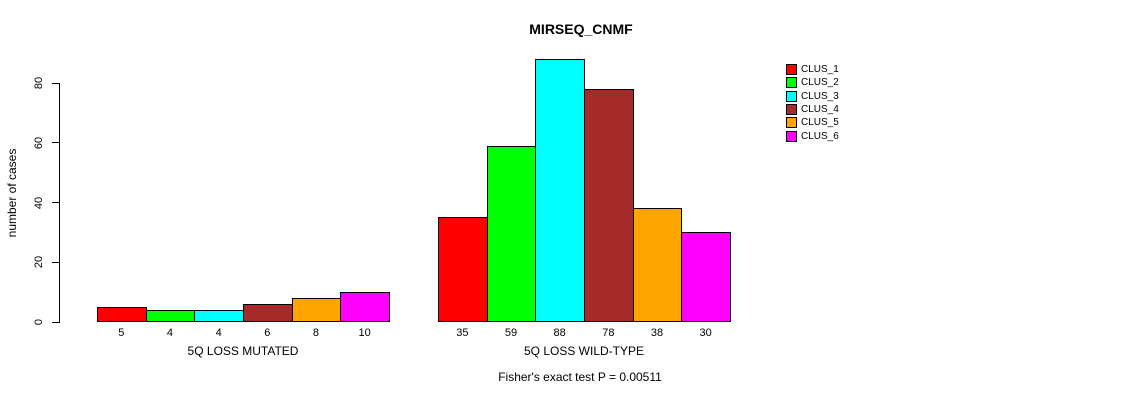 This screenshot has width=1140, height=400. I want to click on bar-value-label: 59, so click(511, 333).